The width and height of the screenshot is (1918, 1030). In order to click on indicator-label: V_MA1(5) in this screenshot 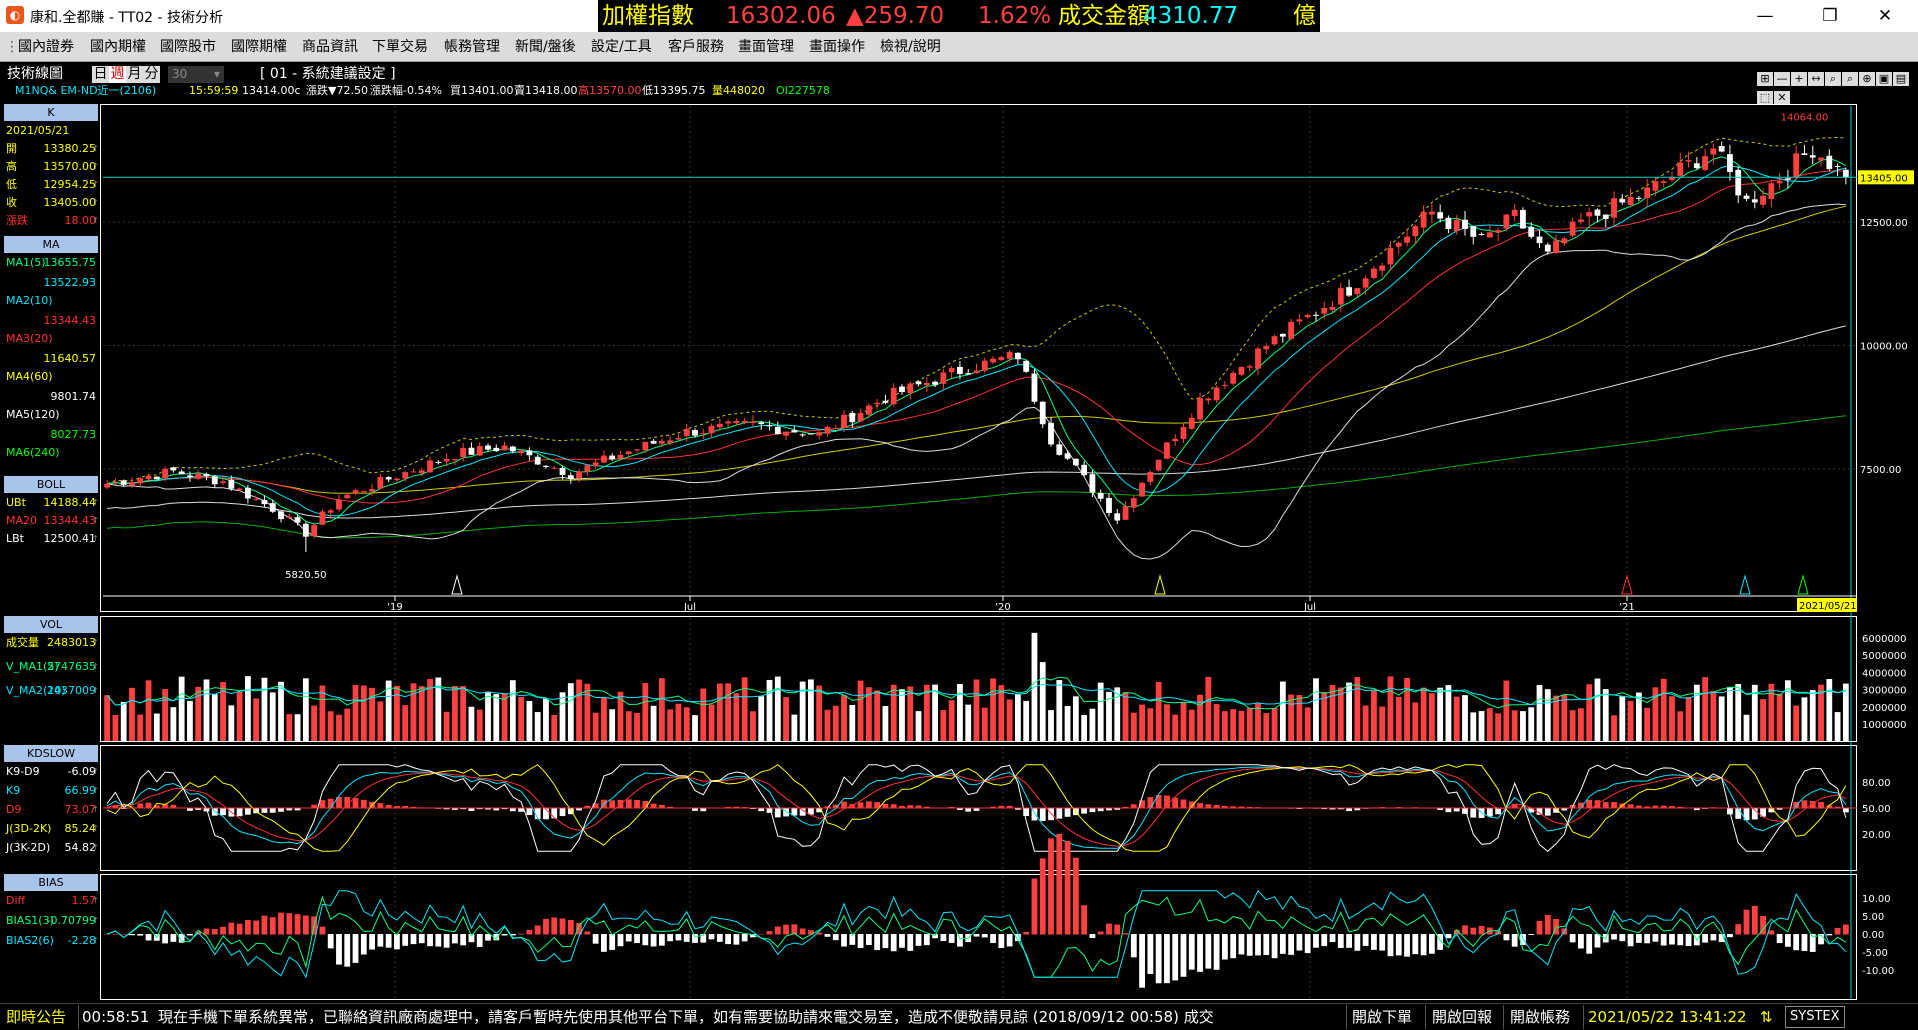, I will do `click(32, 666)`.